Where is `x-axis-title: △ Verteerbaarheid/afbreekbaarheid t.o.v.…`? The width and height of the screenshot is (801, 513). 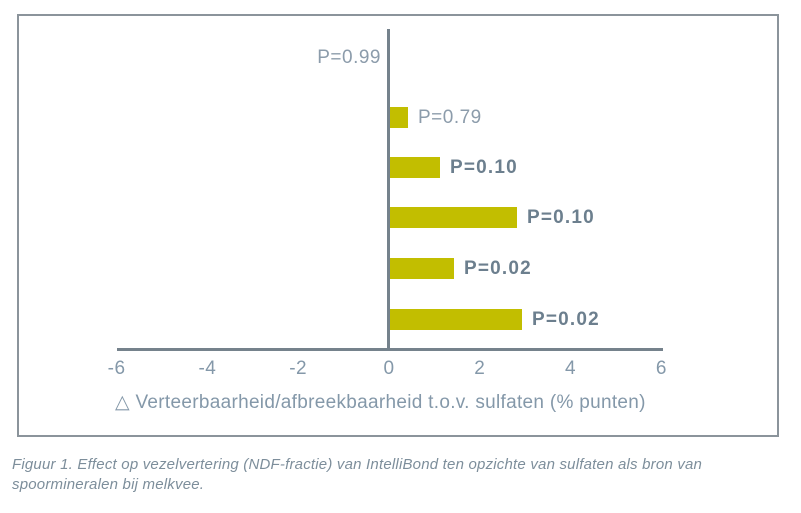
x-axis-title: △ Verteerbaarheid/afbreekbaarheid t.o.v.… is located at coordinates (380, 402).